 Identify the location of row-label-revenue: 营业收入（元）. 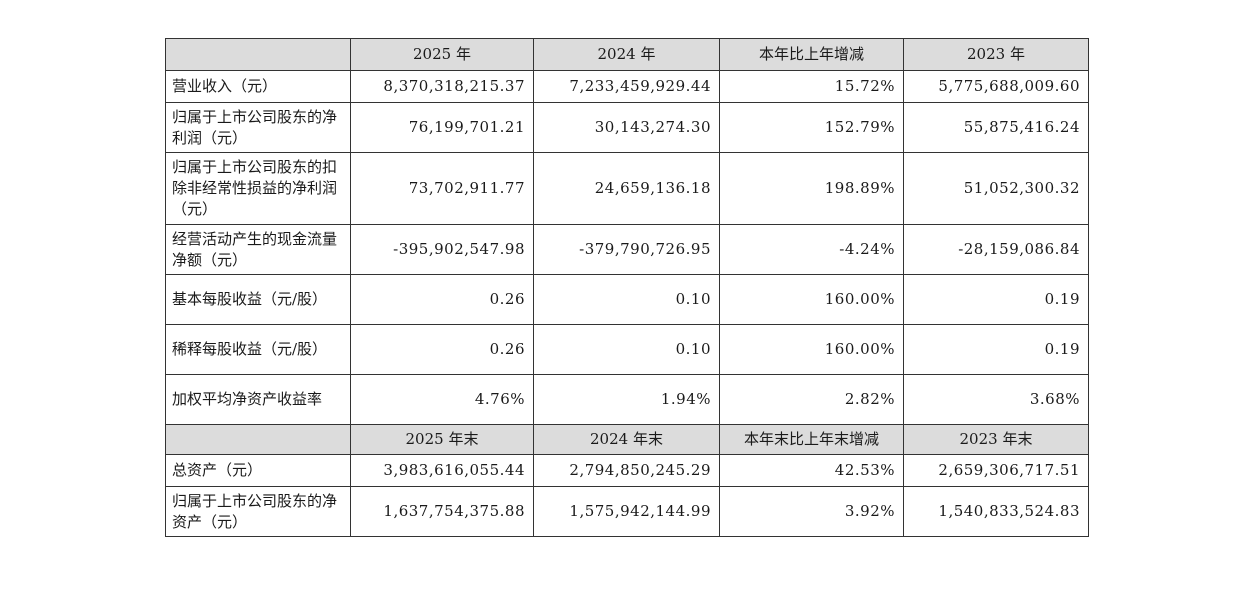
(258, 86).